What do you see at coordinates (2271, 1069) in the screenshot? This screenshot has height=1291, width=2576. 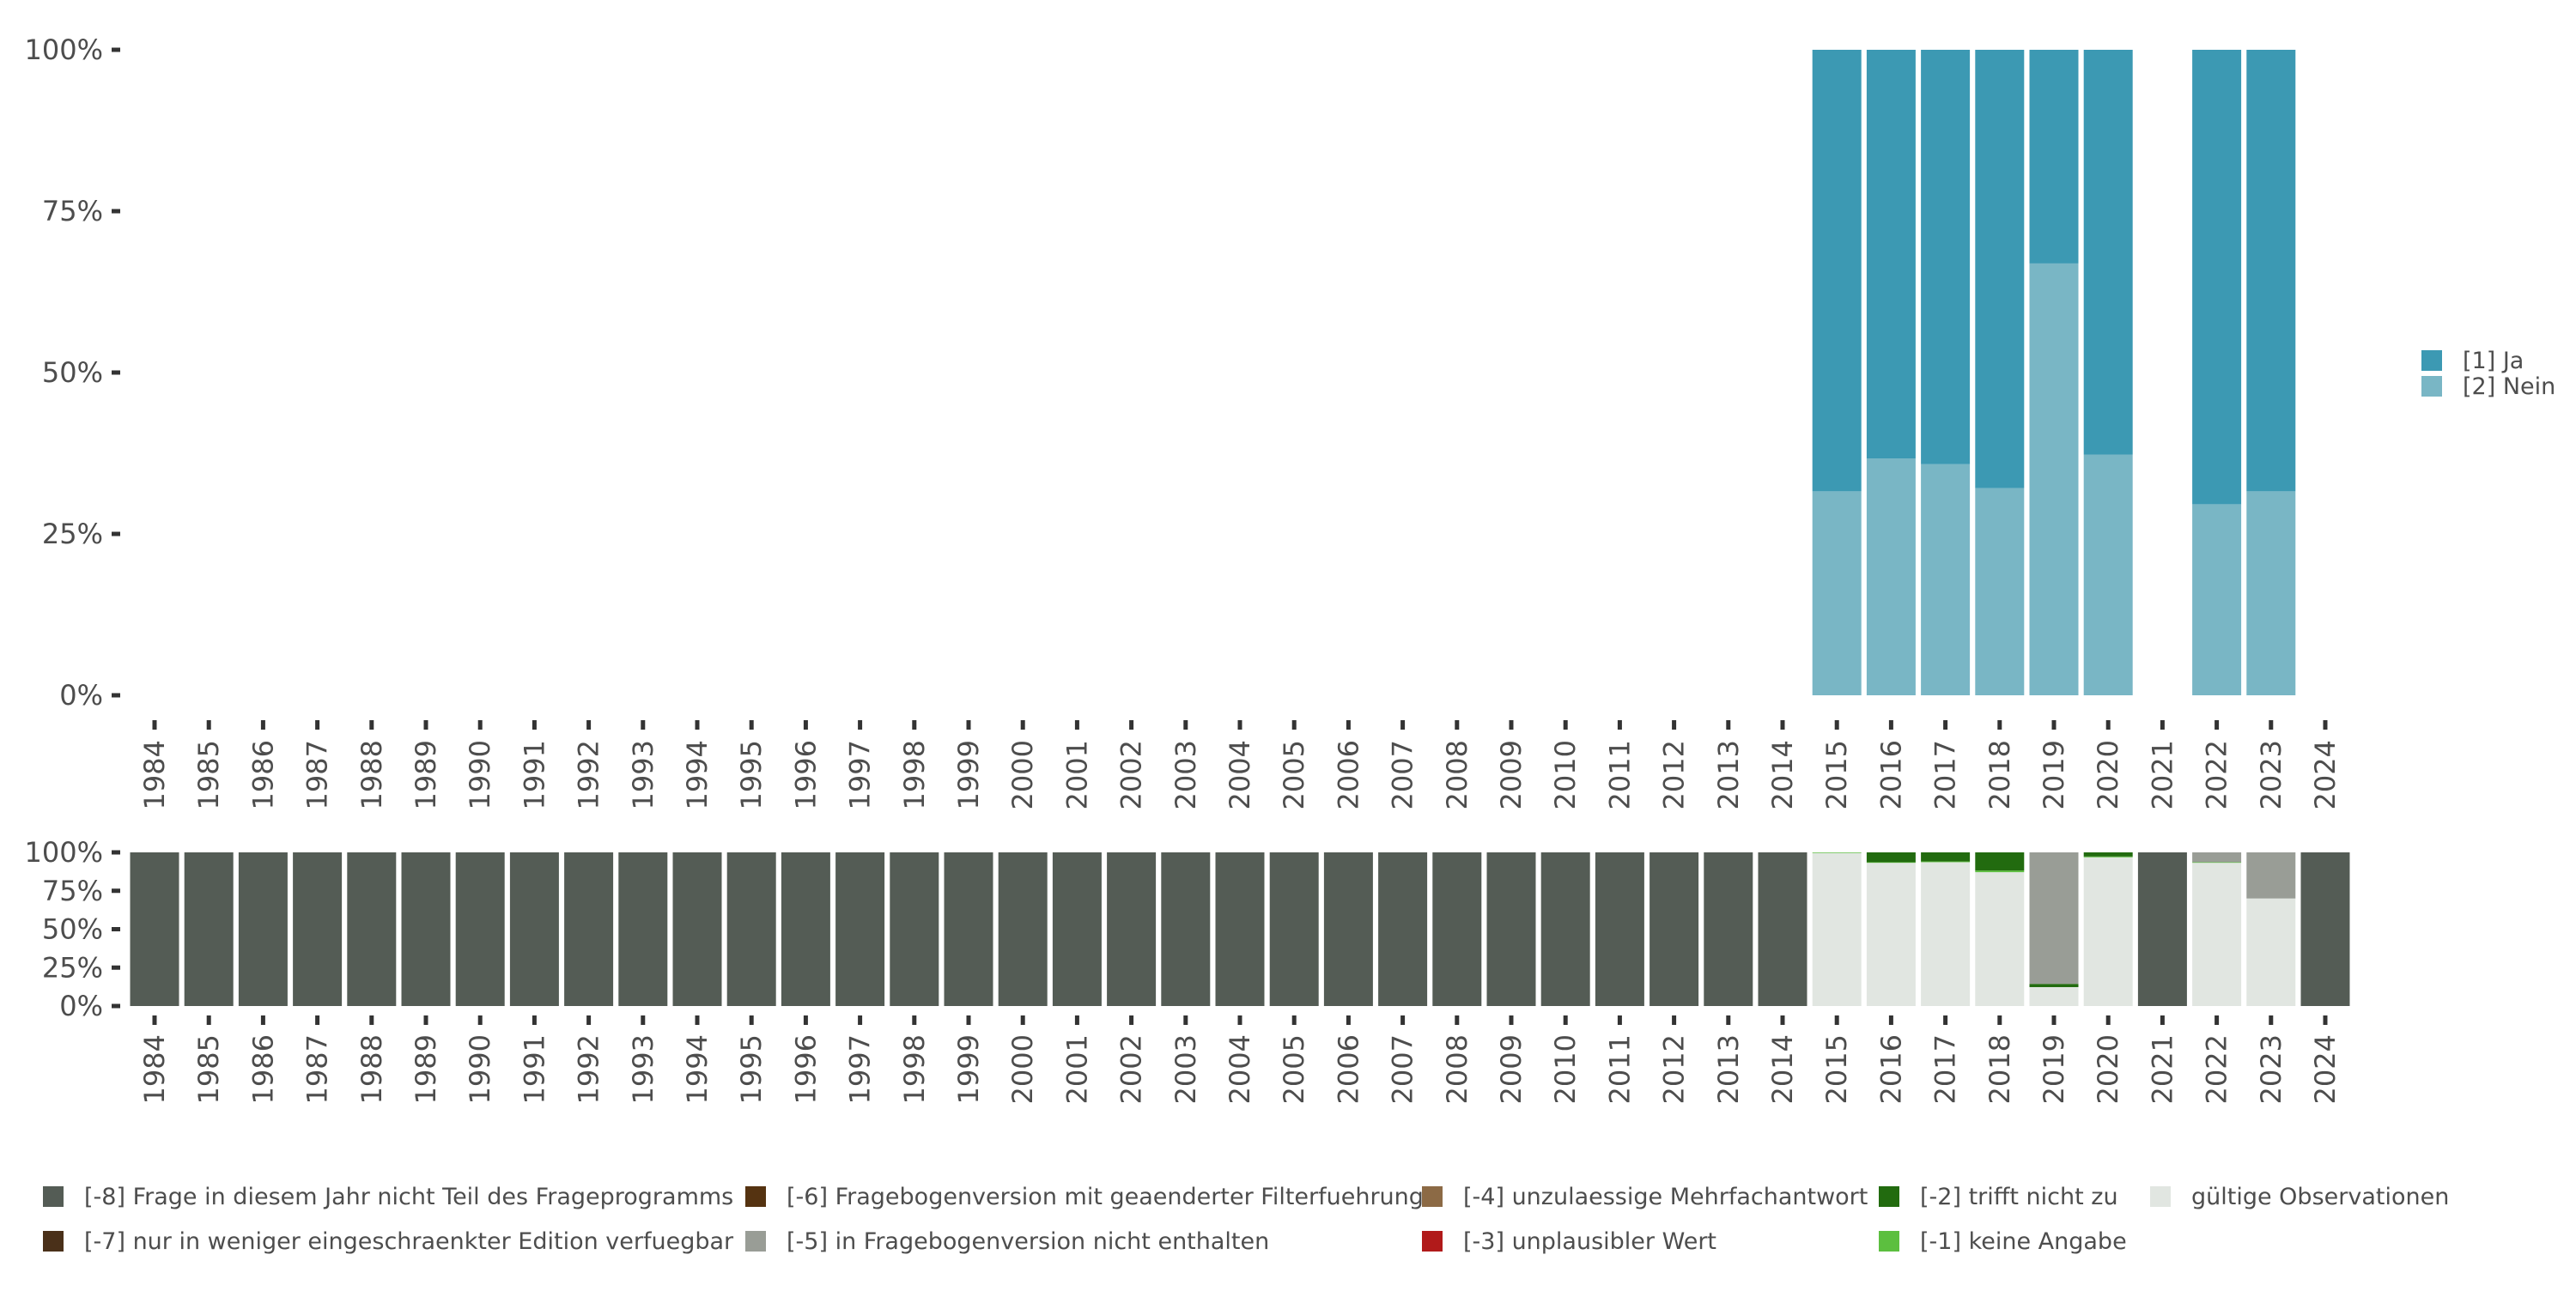 I see `x-tick-label: 2023` at bounding box center [2271, 1069].